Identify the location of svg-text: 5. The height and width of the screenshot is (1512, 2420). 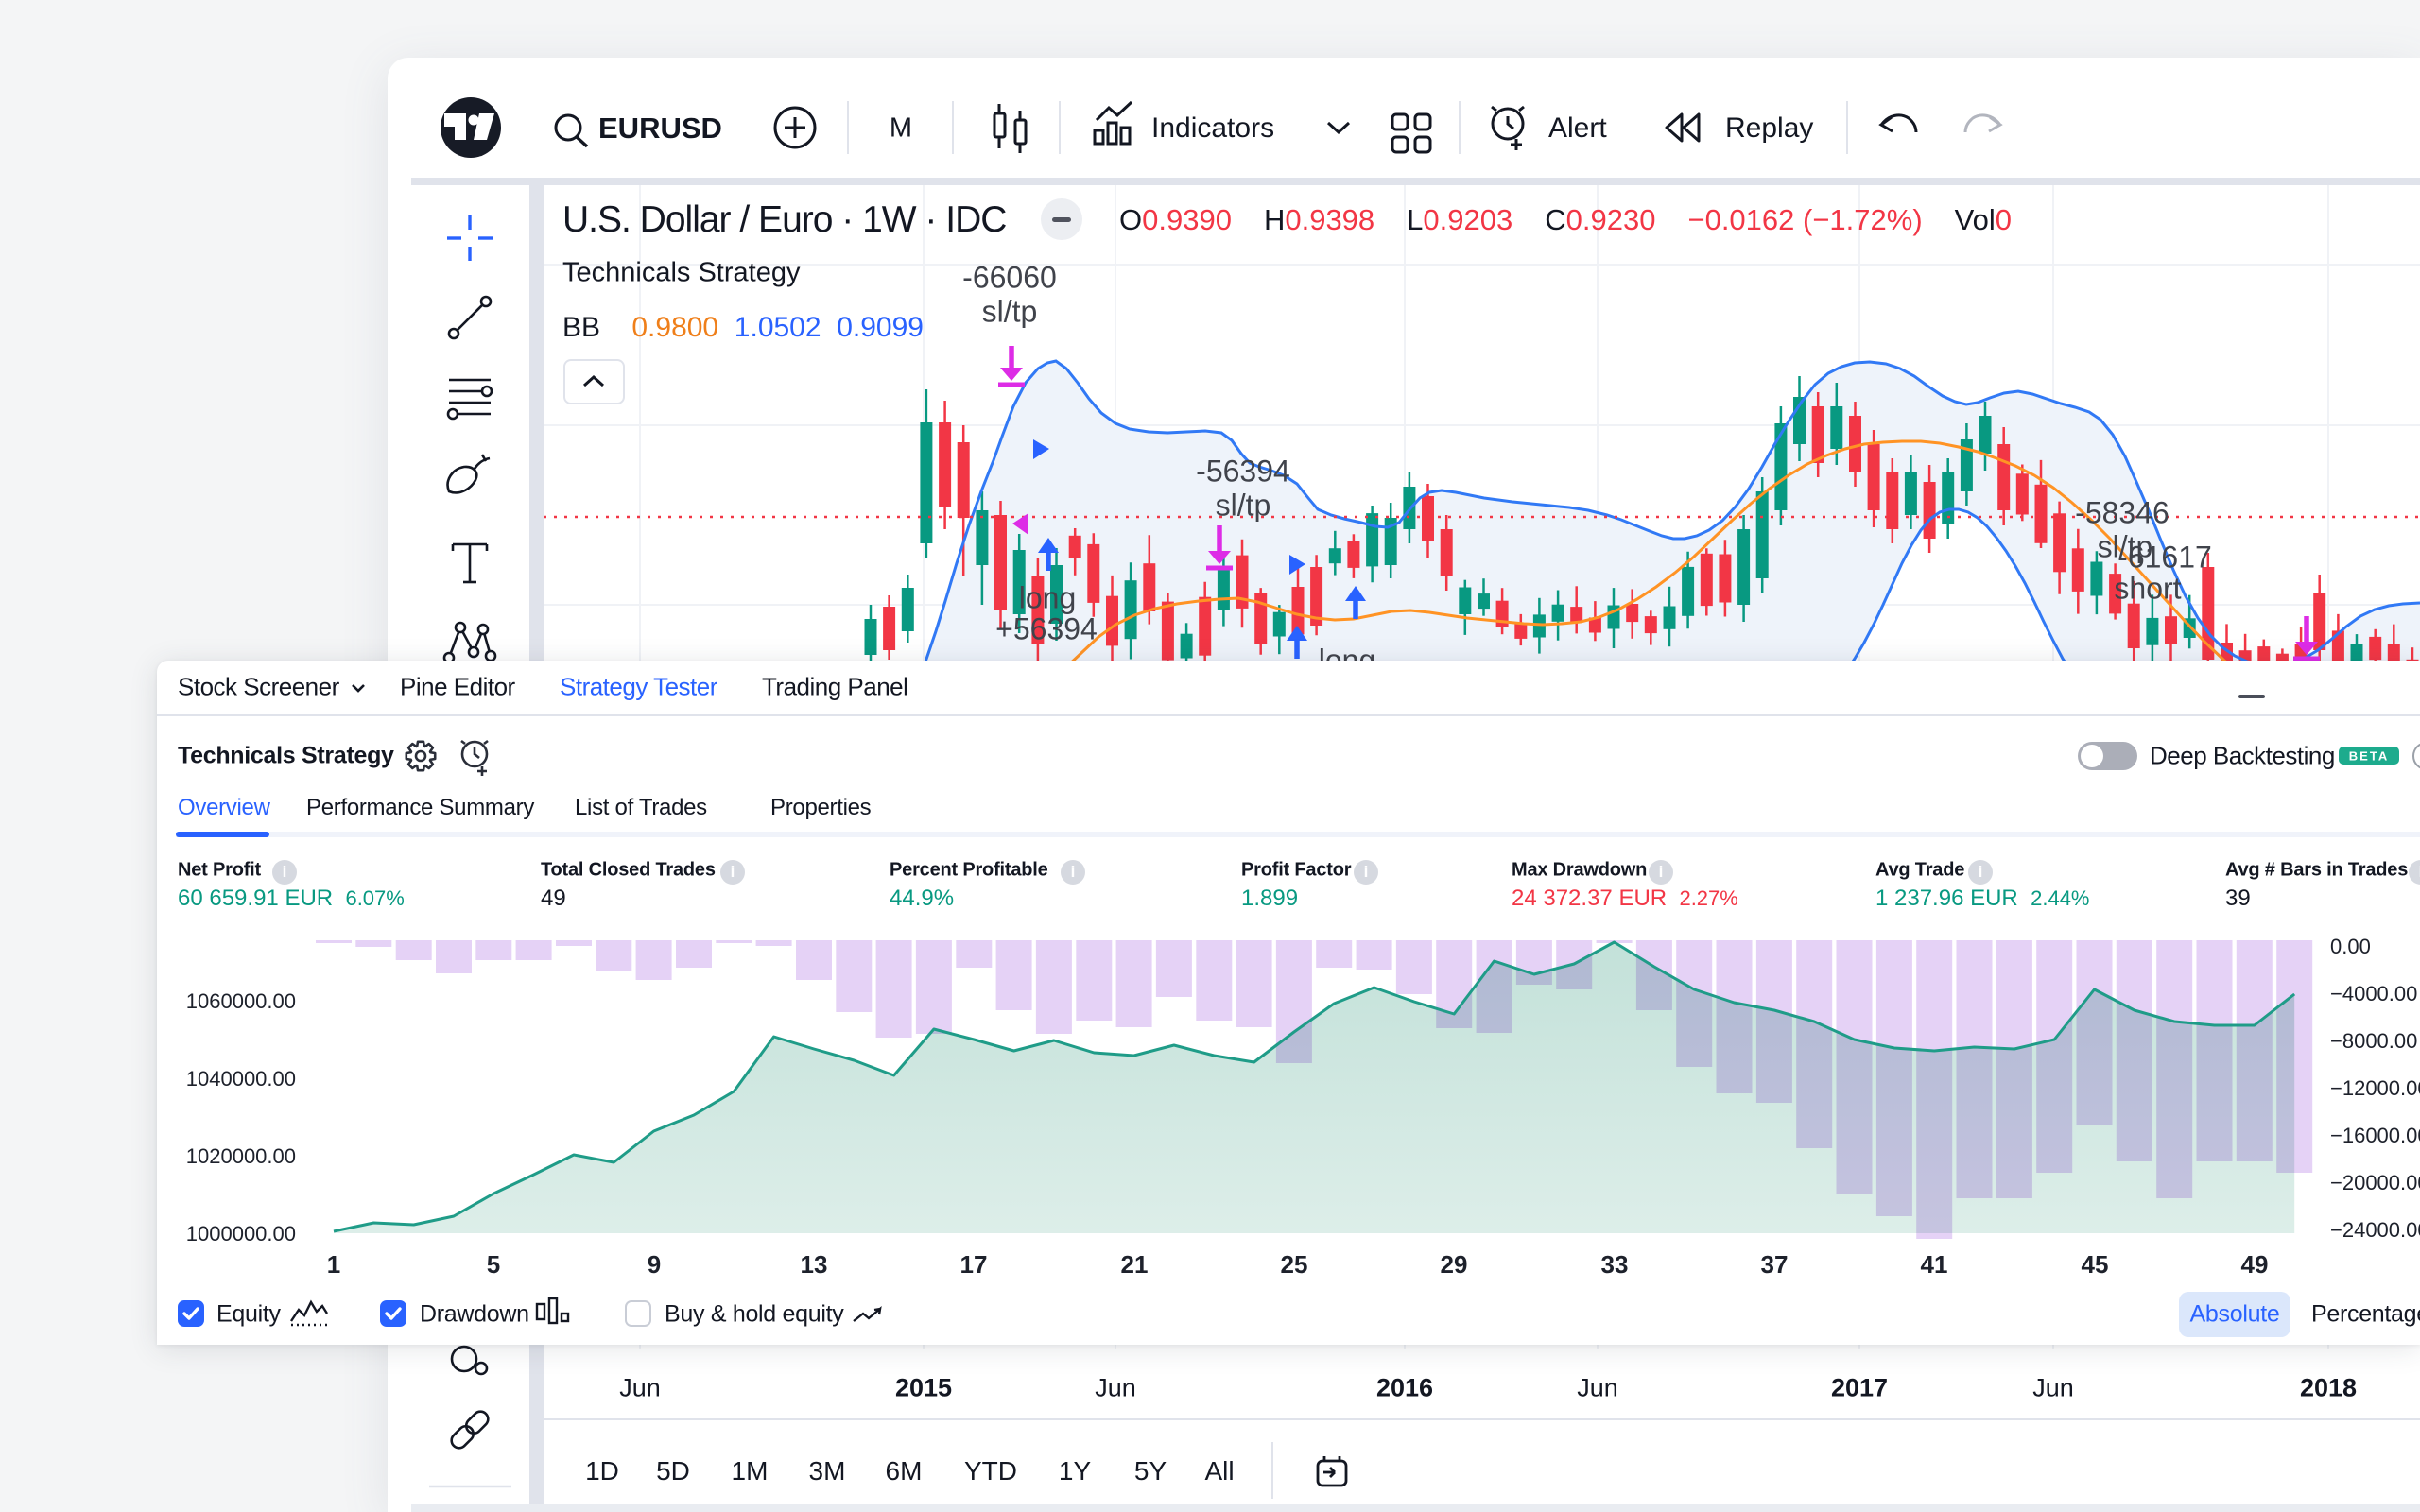
(494, 1264).